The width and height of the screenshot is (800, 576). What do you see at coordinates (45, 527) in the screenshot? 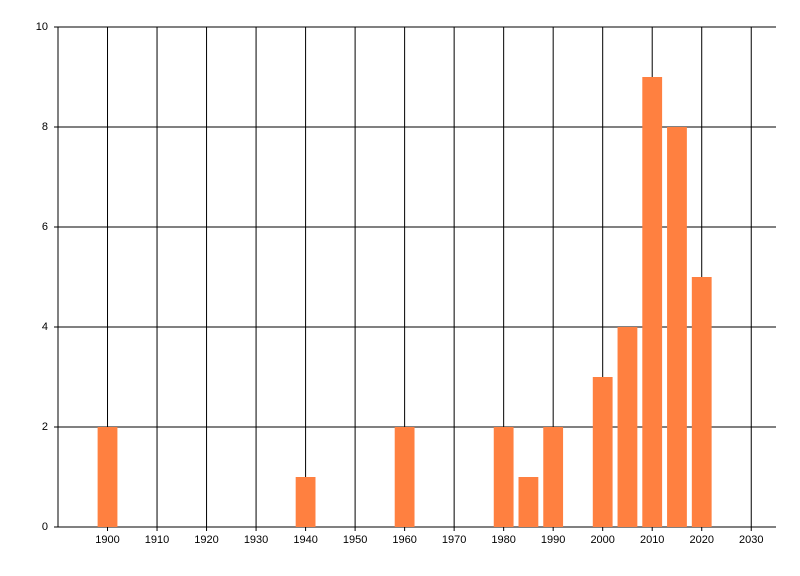
I see `y-tick-label: 0` at bounding box center [45, 527].